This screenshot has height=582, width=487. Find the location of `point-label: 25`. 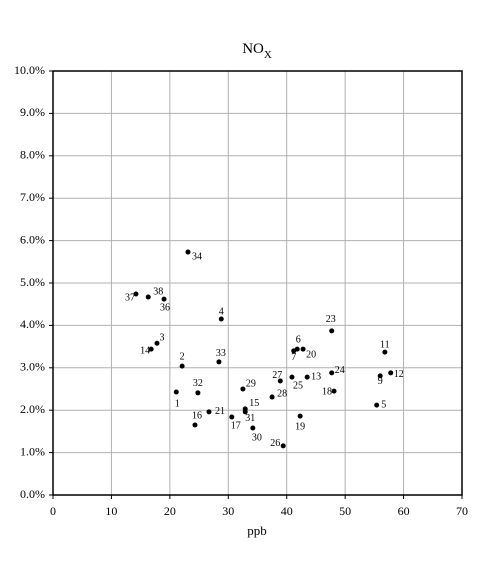

point-label: 25 is located at coordinates (298, 385).